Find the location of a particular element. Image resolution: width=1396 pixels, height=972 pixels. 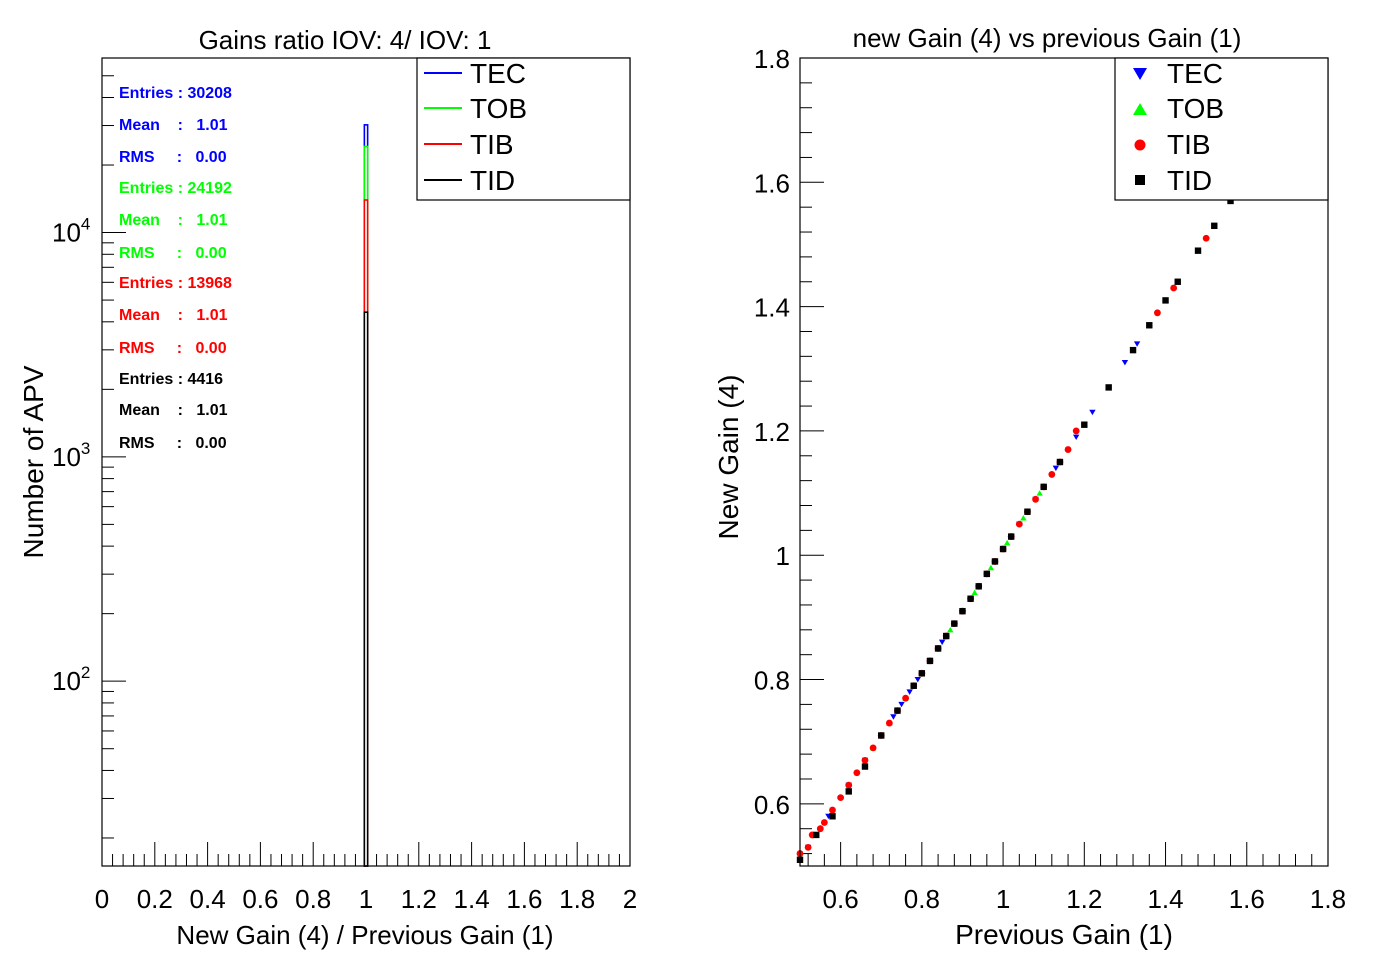

scatter-y-tick-label: 1.2 is located at coordinates (772, 432).